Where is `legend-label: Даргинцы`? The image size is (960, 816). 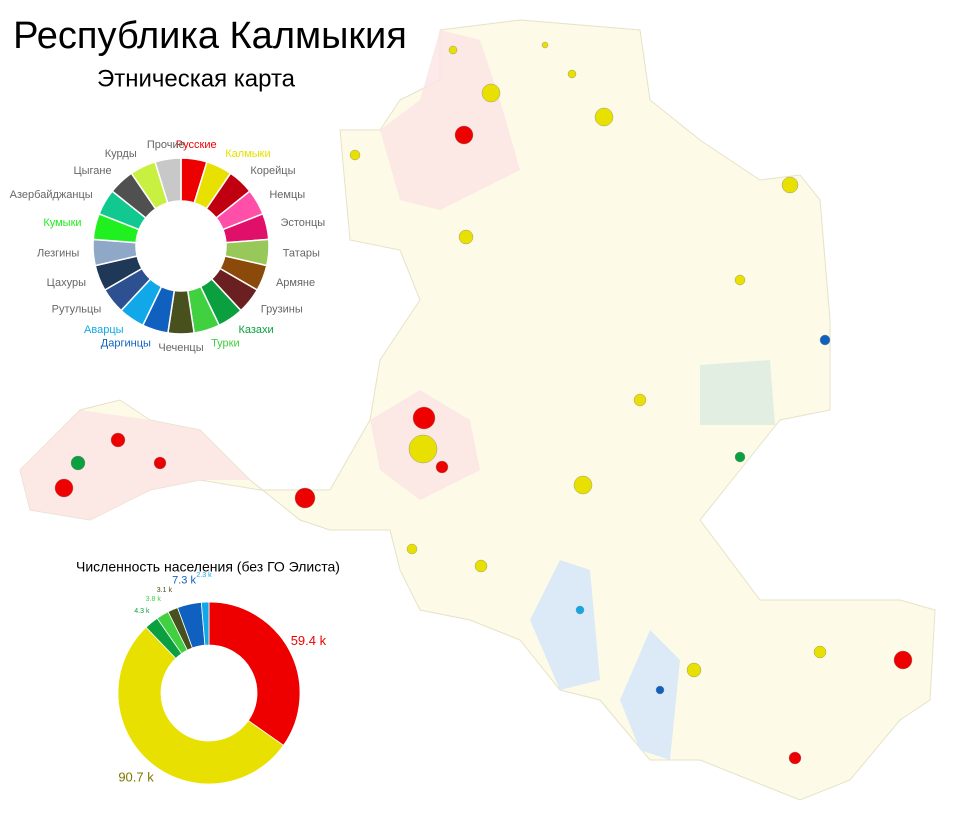
legend-label: Даргинцы is located at coordinates (126, 343).